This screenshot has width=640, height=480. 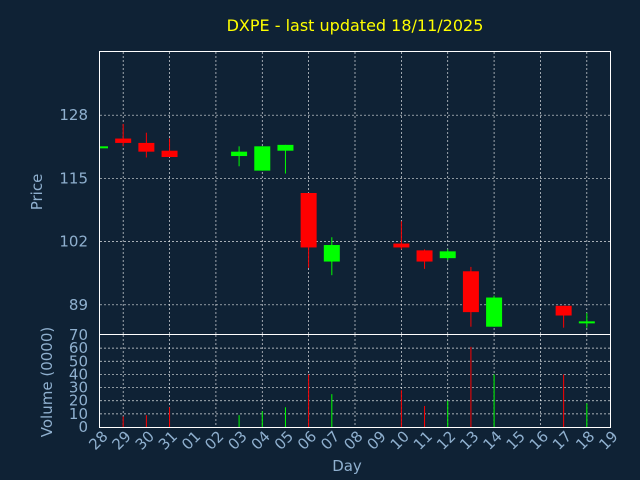 What do you see at coordinates (347, 466) in the screenshot?
I see `day-axis-label: Day` at bounding box center [347, 466].